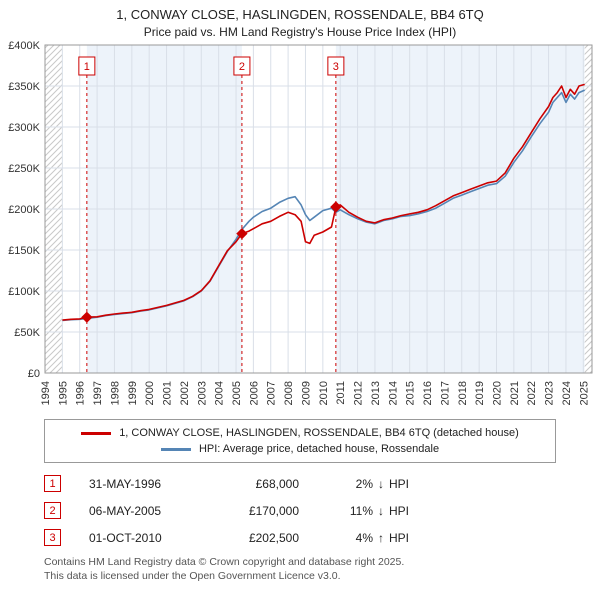  I want to click on sale-hpi-comparison: 4% ↑ HPI, so click(382, 537).